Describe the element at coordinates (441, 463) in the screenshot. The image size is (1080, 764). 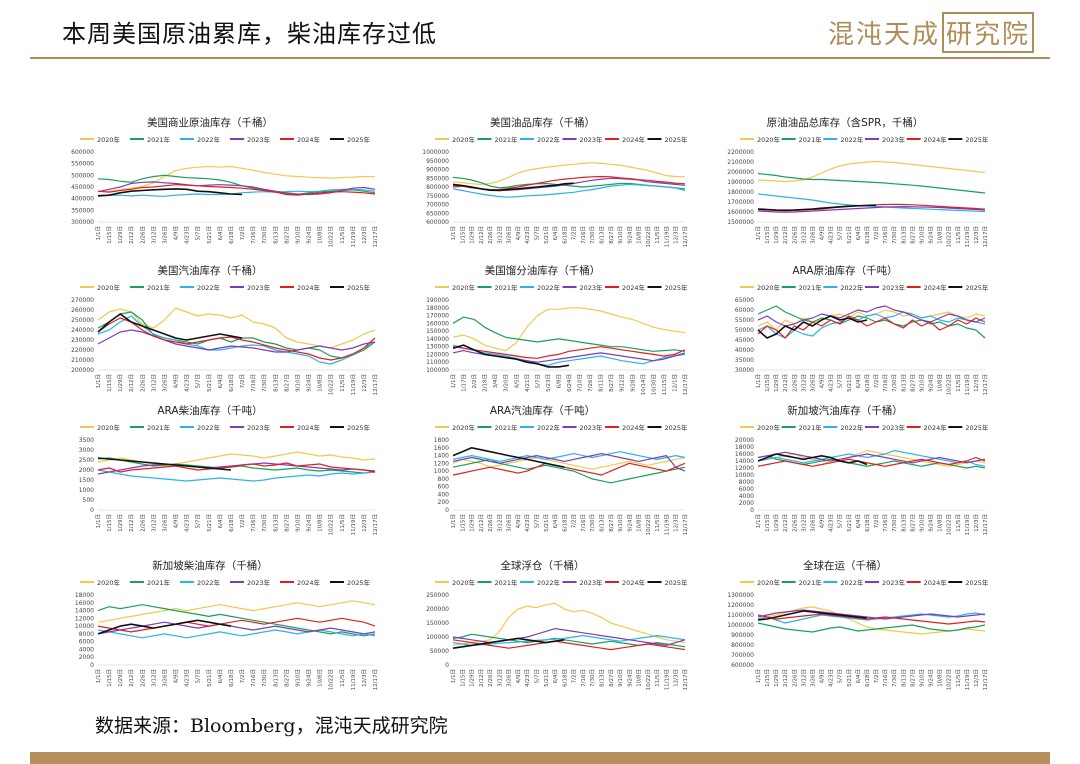
I see `y-tick-label: 1200` at that location.